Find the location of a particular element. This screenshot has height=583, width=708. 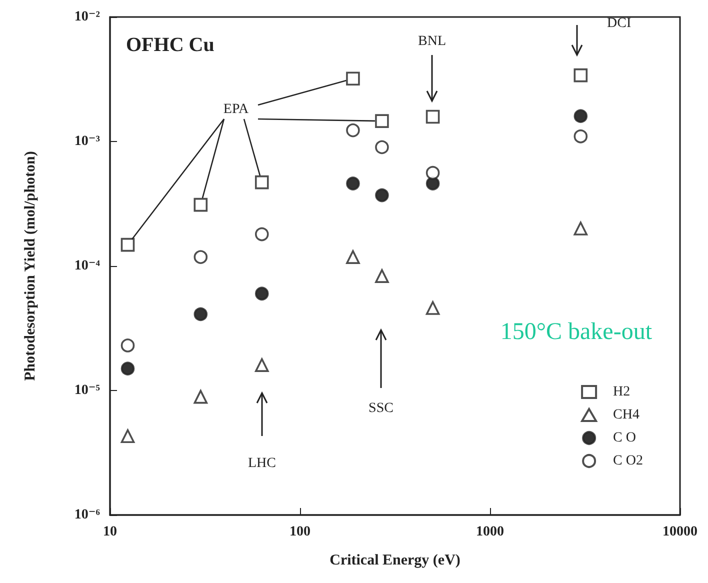

annotation: BNL is located at coordinates (432, 41).